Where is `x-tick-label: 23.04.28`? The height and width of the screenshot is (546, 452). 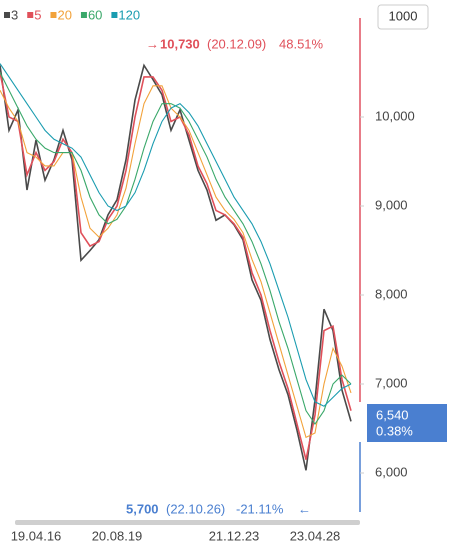 x-tick-label: 23.04.28 is located at coordinates (315, 535).